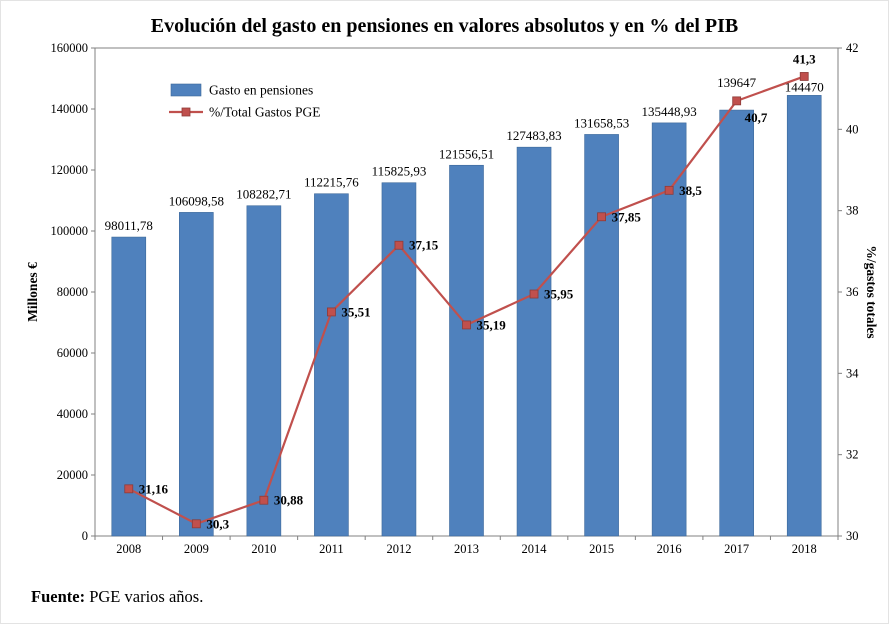 This screenshot has width=889, height=624. I want to click on line-value-label: 38,5, so click(690, 190).